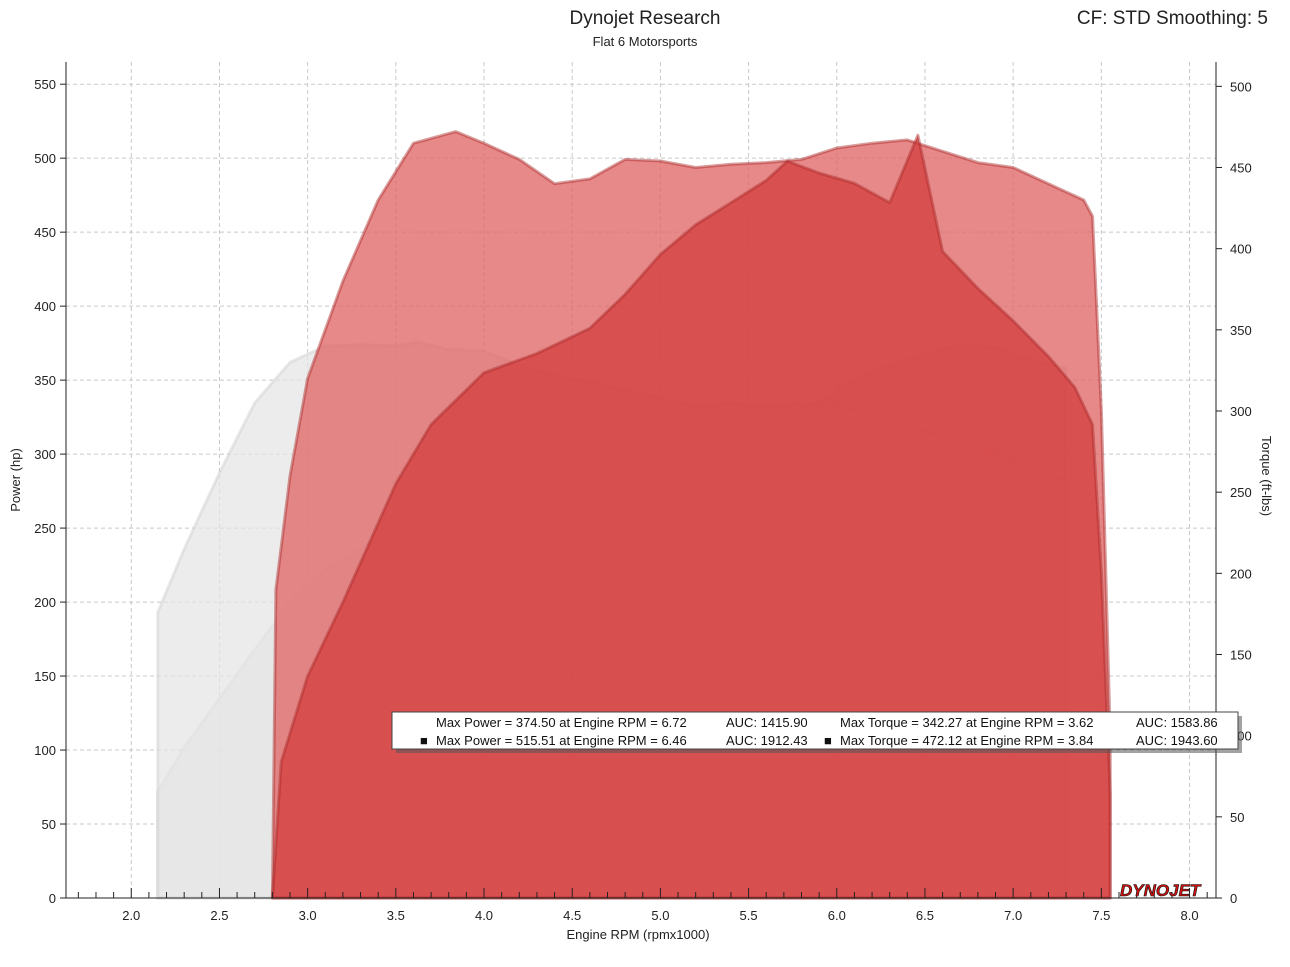  I want to click on legend-run1-torque-auc: AUC: 1583.86, so click(1177, 722).